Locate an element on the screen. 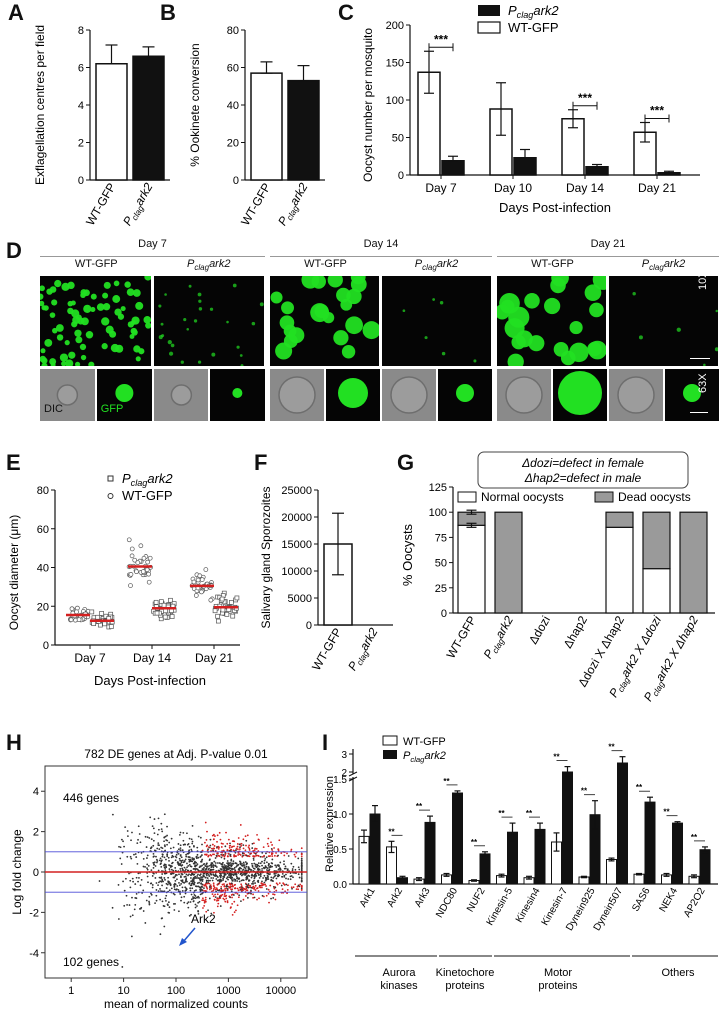  panel-e-legend-ark-label-sub: clag is located at coordinates (139, 483).